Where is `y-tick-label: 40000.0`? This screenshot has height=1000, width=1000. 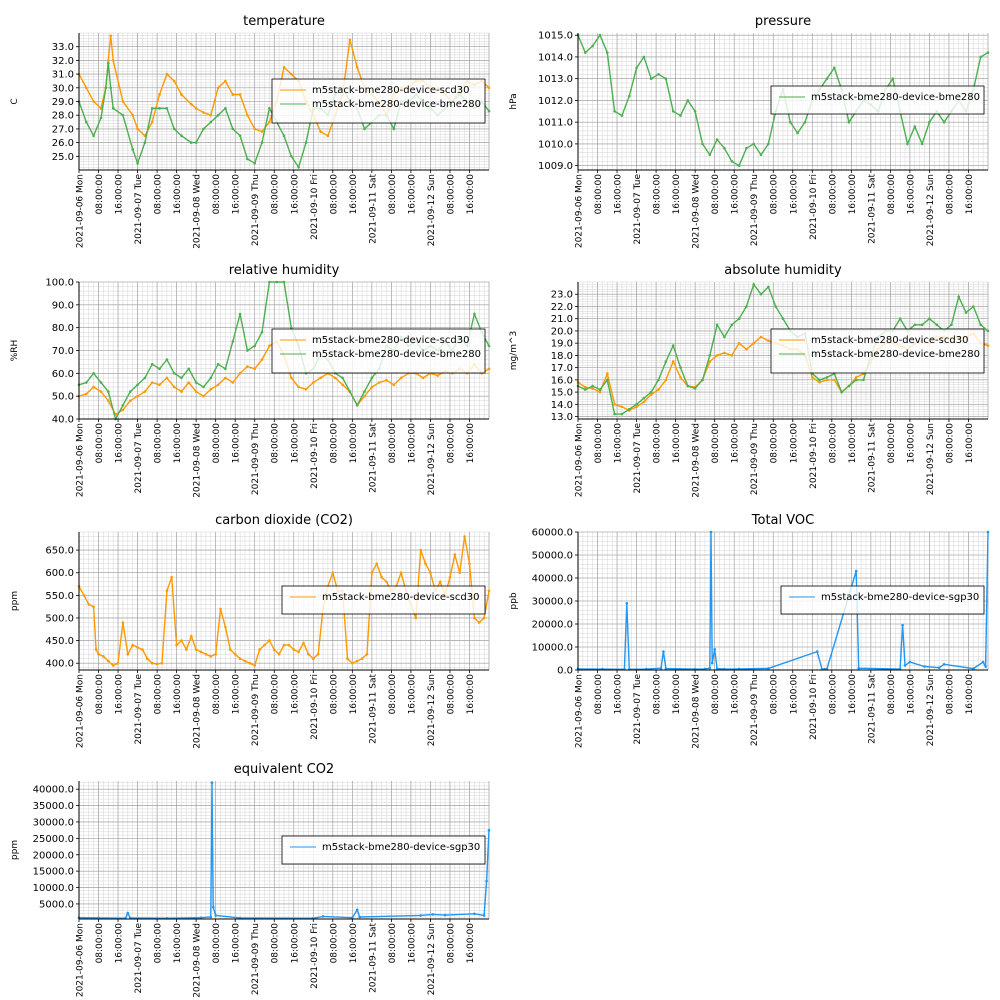
y-tick-label: 40000.0 is located at coordinates (552, 579).